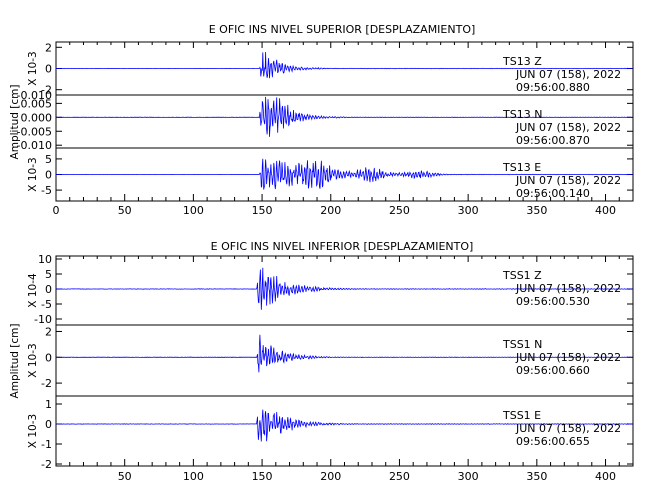 Image resolution: width=650 pixels, height=500 pixels. What do you see at coordinates (344, 425) in the screenshot?
I see `waveform-TSS1-E` at bounding box center [344, 425].